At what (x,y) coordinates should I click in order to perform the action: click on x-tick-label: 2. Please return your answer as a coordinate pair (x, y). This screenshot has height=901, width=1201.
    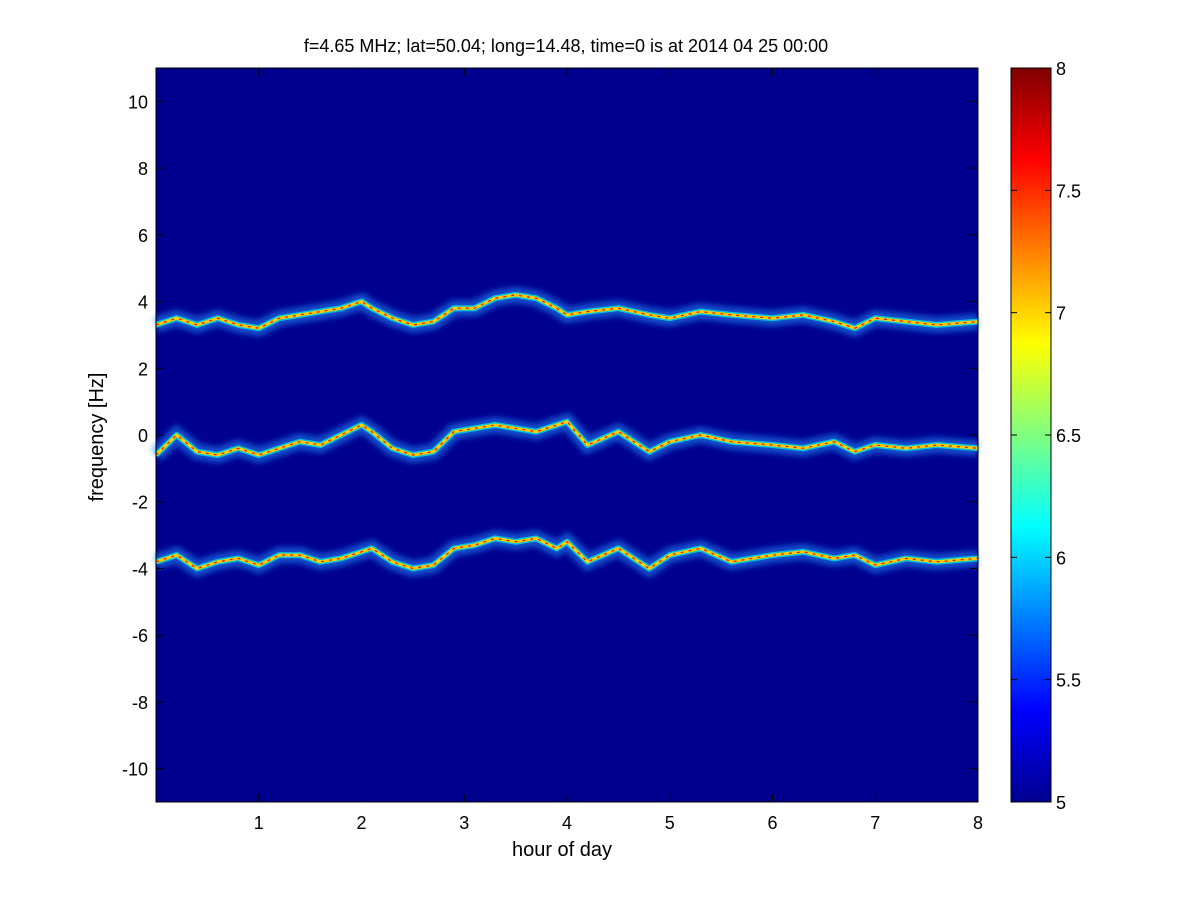
    Looking at the image, I should click on (361, 823).